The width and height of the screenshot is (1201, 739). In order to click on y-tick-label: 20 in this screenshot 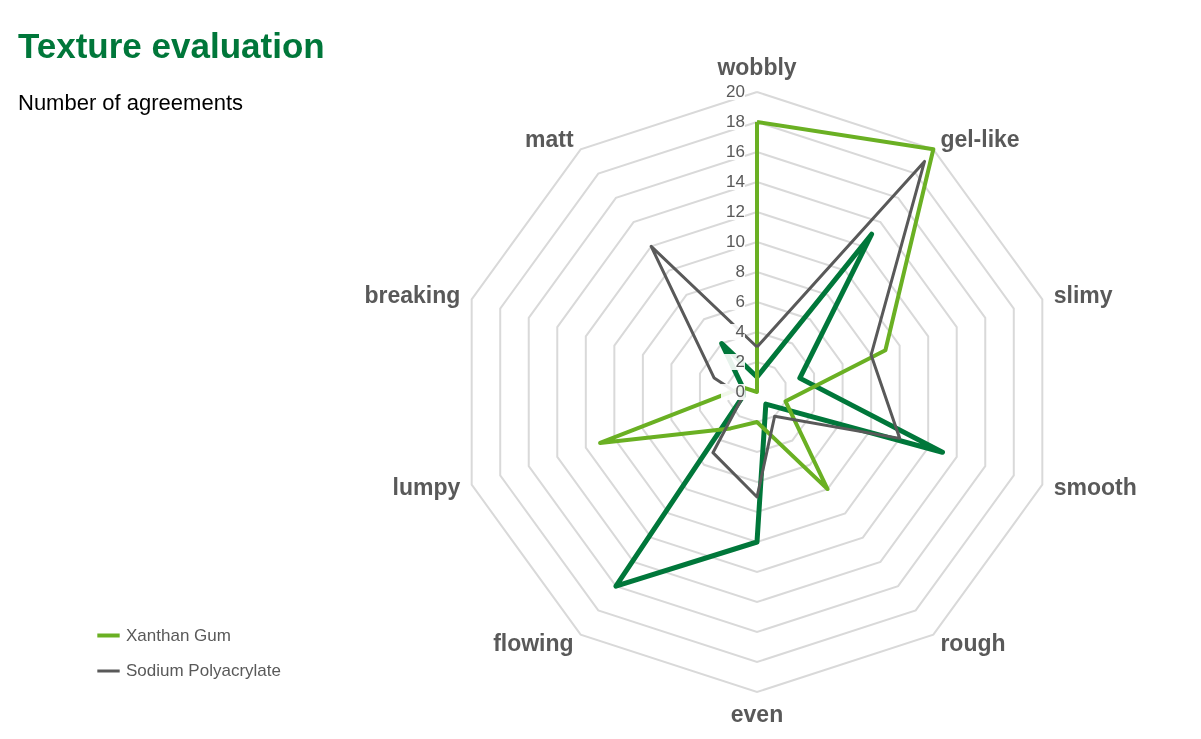, I will do `click(735, 91)`.